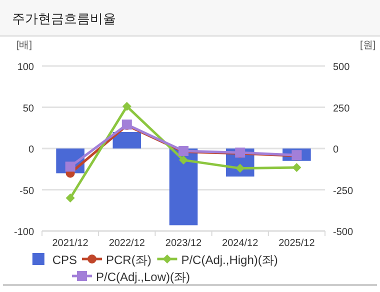 Image resolution: width=380 pixels, height=292 pixels. Describe the element at coordinates (27, 191) in the screenshot. I see `y-tick-label: -50` at that location.